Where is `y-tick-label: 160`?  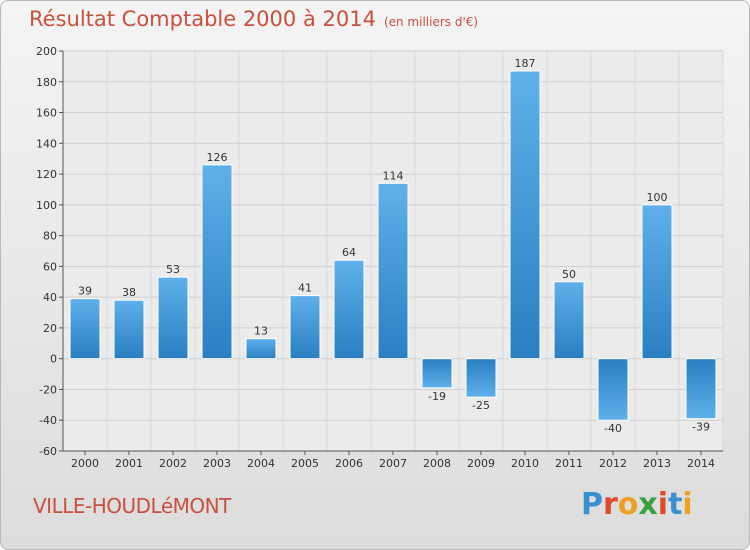
y-tick-label: 160 is located at coordinates (46, 113).